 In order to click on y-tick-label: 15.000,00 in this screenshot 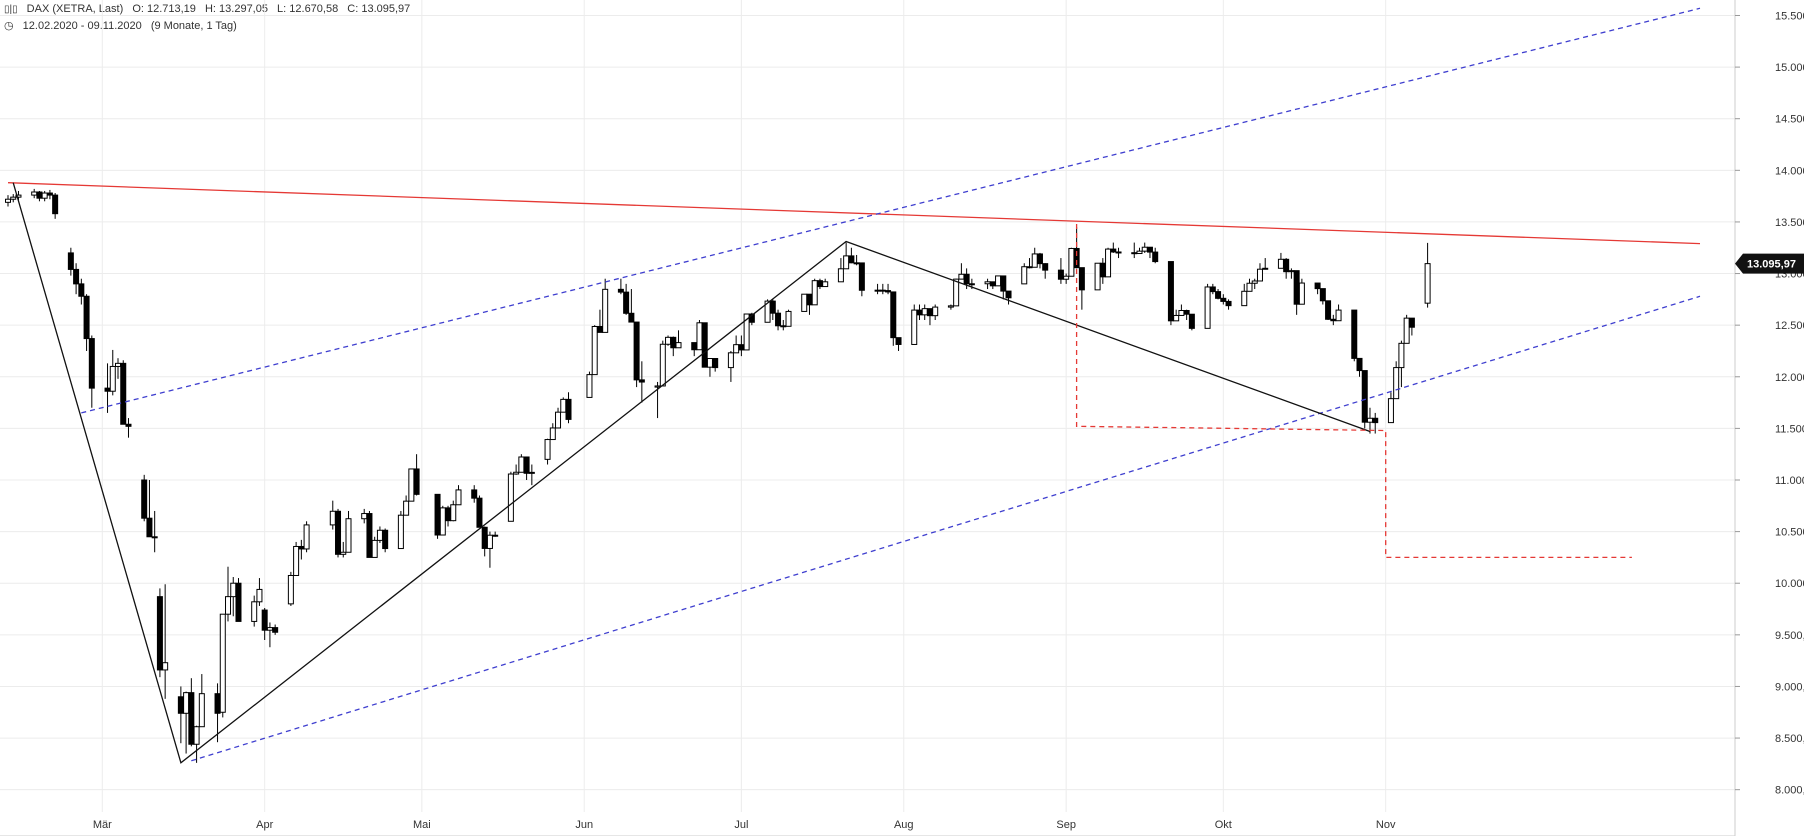, I will do `click(1789, 68)`.